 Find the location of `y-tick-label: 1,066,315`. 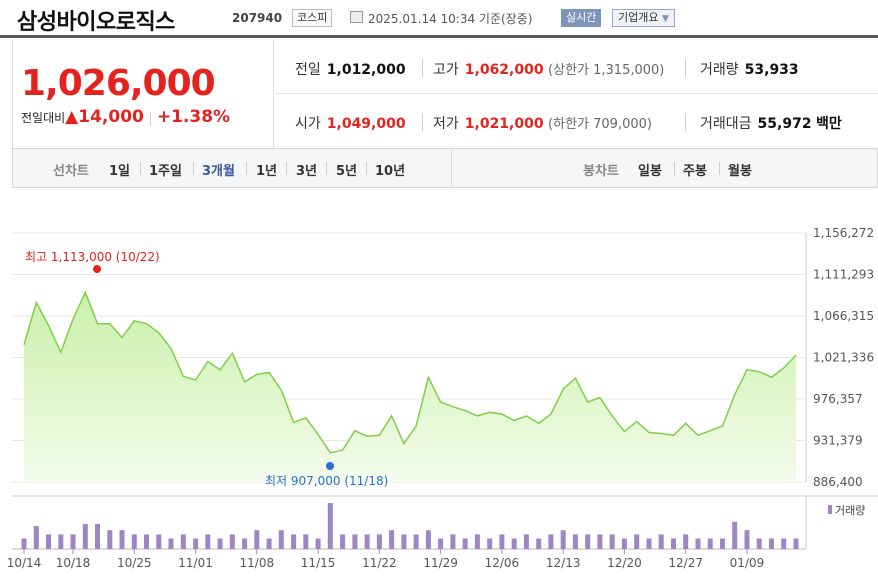

y-tick-label: 1,066,315 is located at coordinates (843, 316).